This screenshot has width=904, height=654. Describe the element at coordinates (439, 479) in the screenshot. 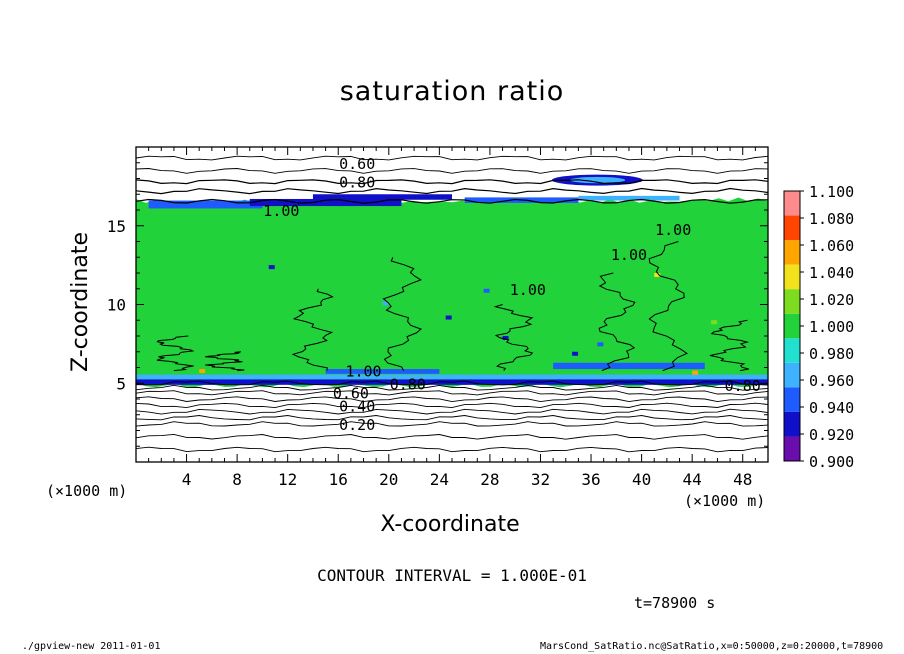

I see `x-tick-label: 24` at that location.